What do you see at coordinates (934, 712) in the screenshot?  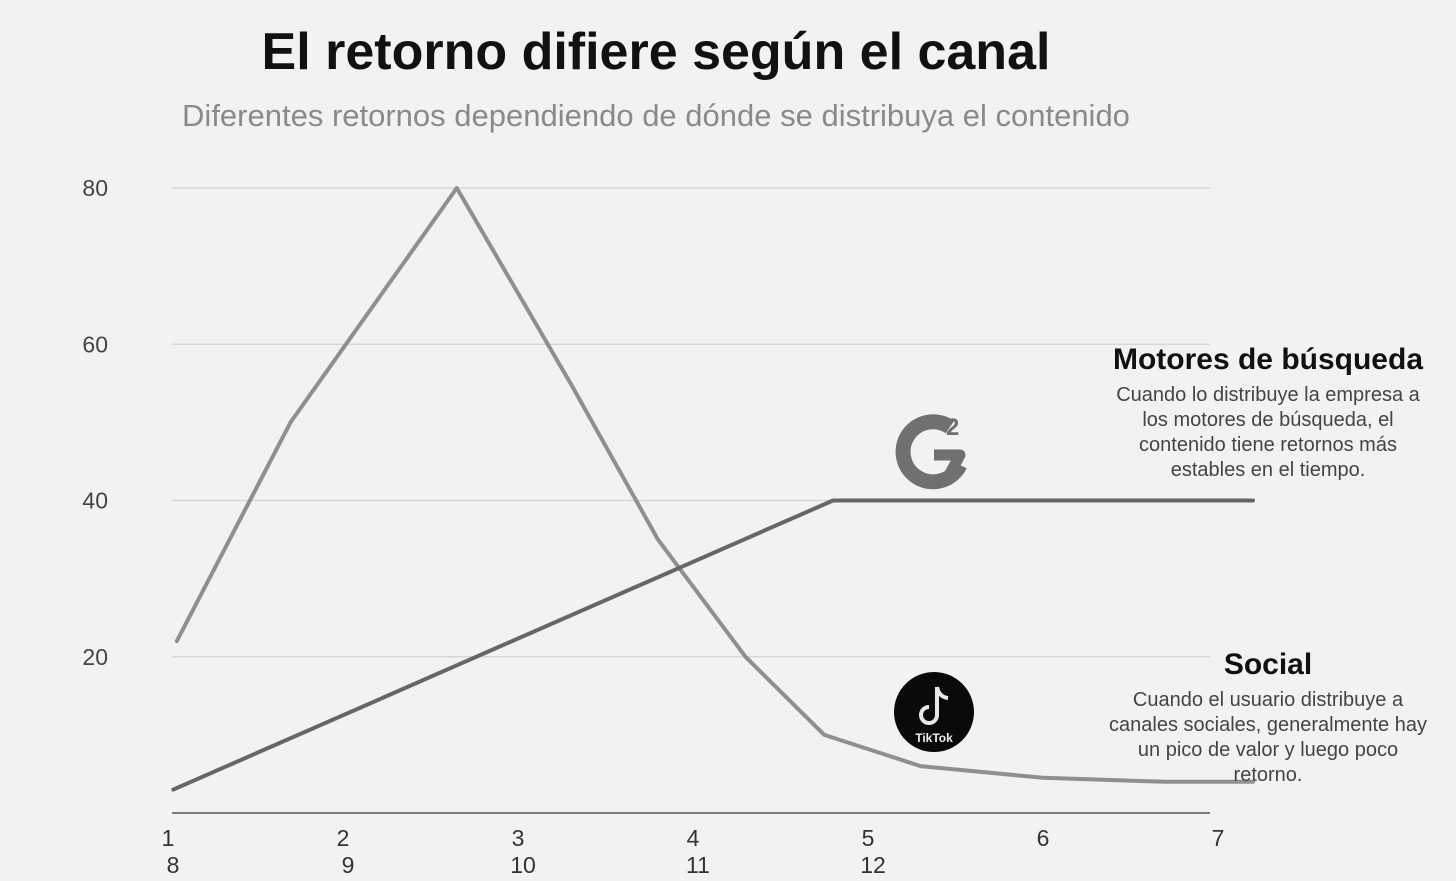 I see `tiktok-logo-icon: TikTok` at bounding box center [934, 712].